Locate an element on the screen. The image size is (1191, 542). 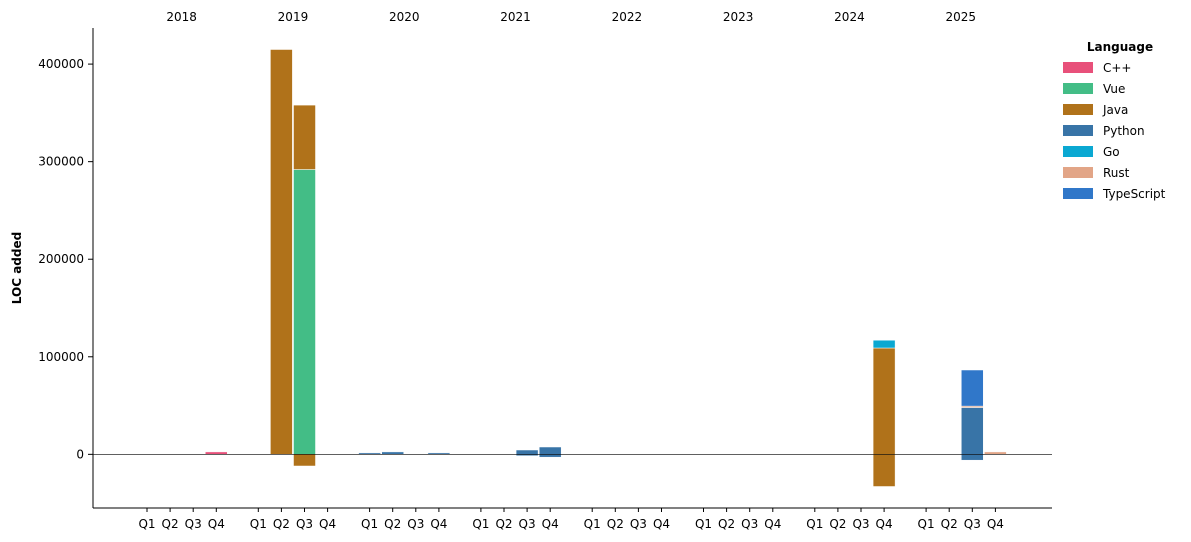
y-tick-label: 400000 is located at coordinates (61, 64).